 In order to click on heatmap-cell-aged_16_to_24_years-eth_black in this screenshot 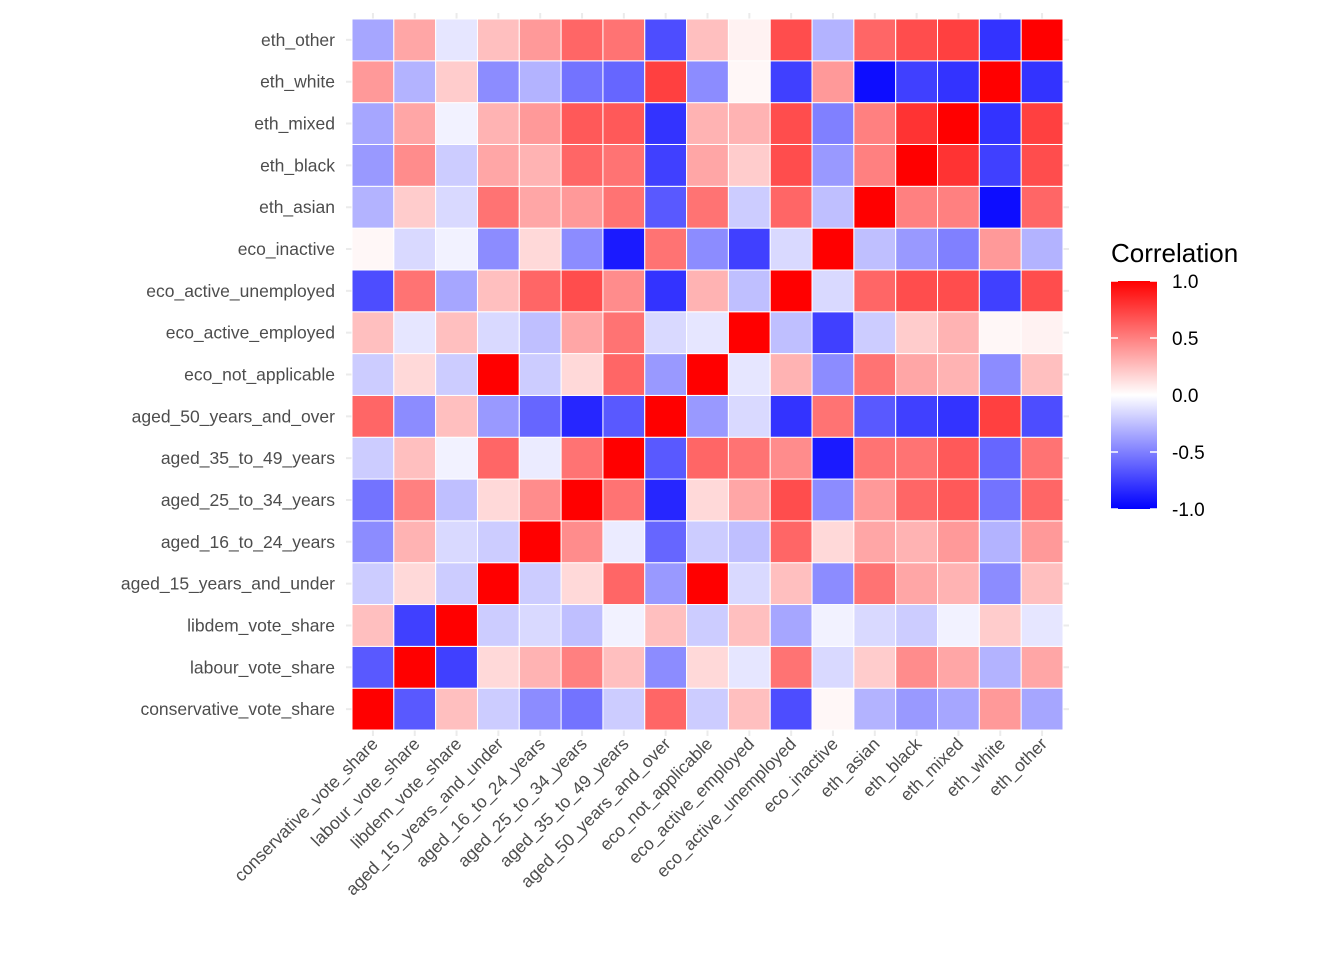, I will do `click(917, 542)`.